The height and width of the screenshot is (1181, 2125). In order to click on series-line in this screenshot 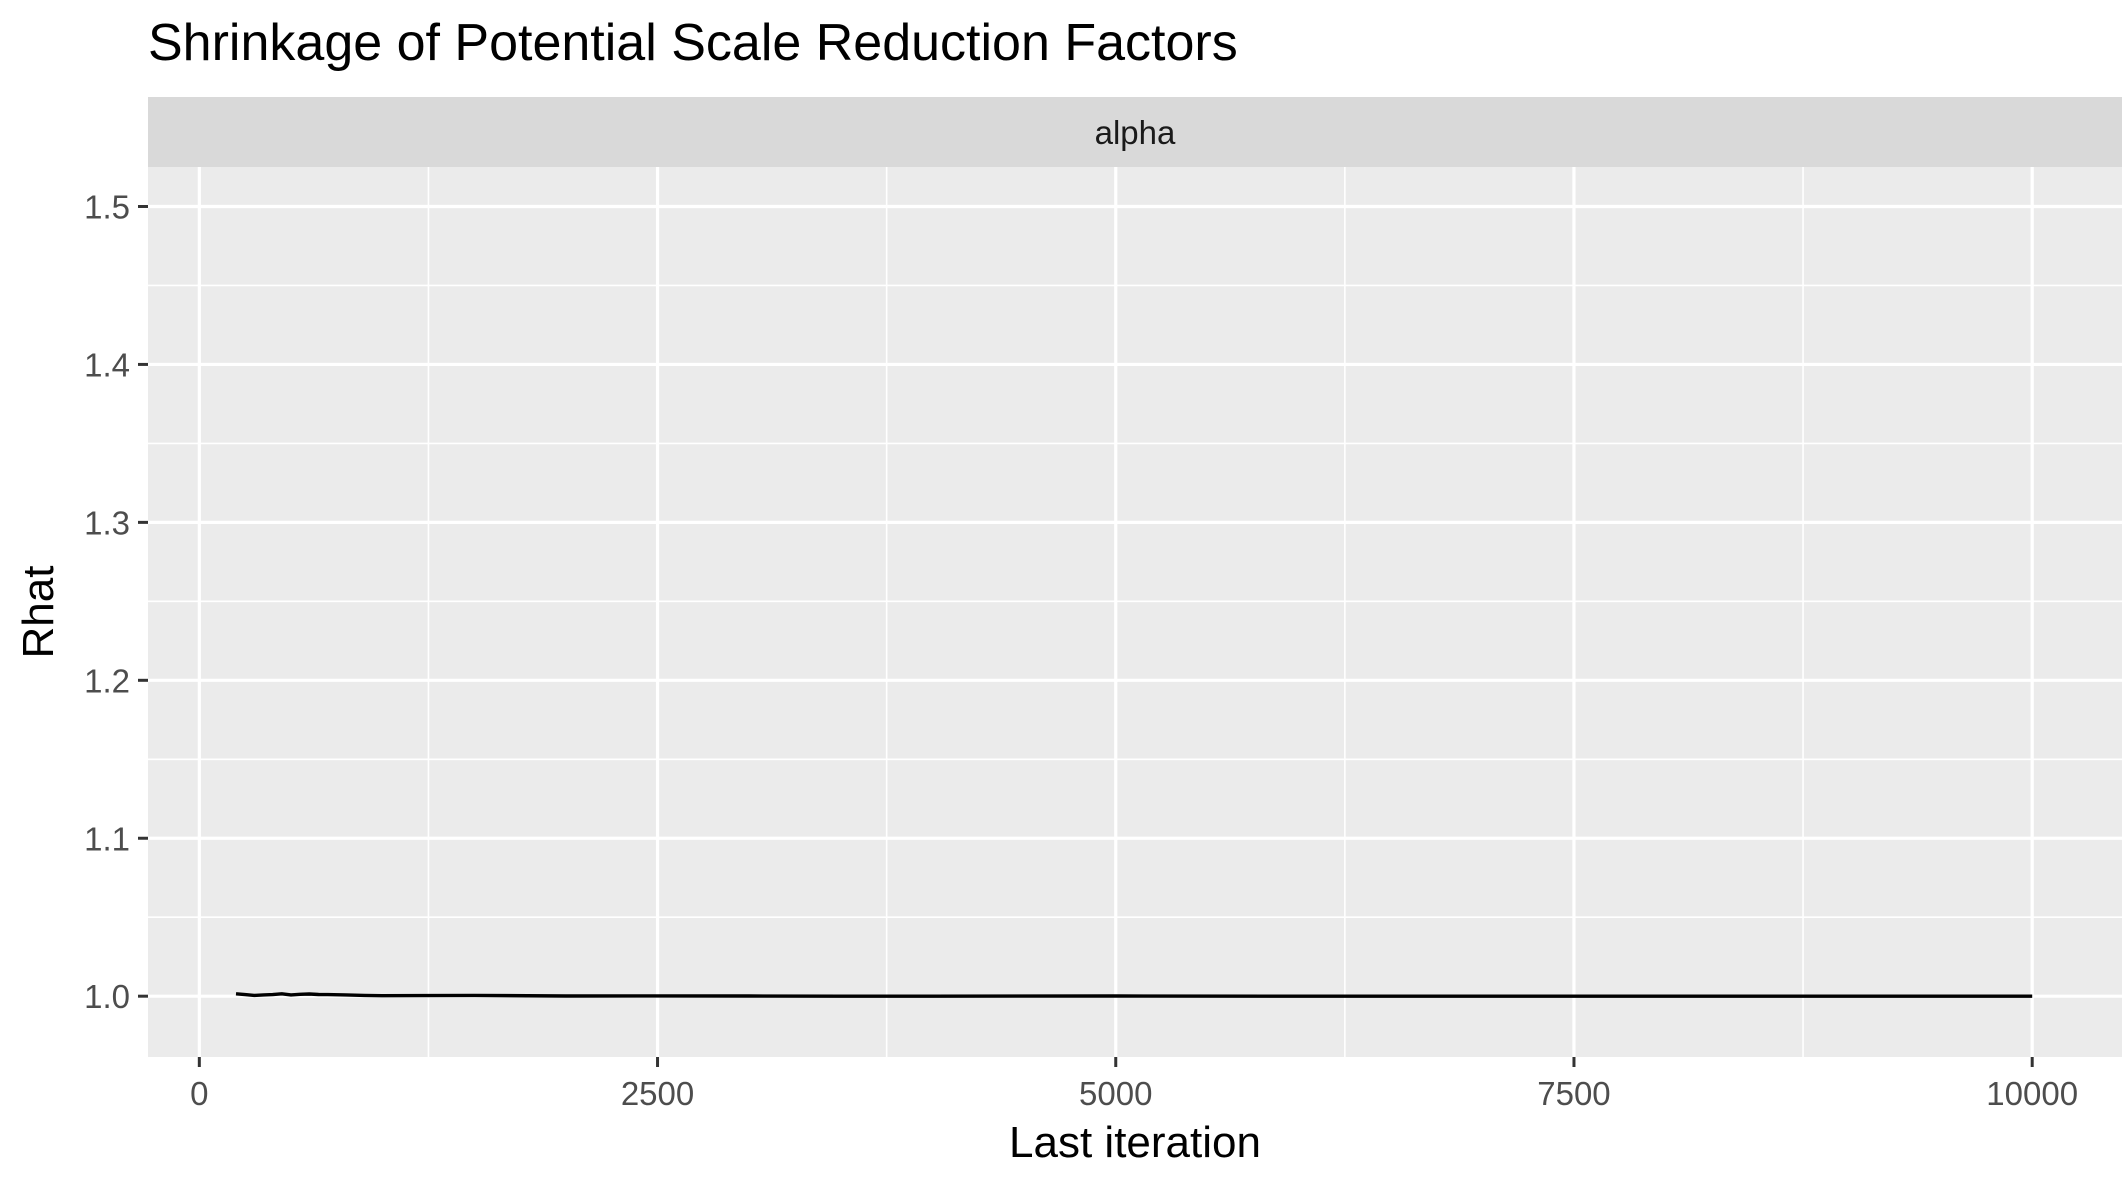, I will do `click(1134, 995)`.